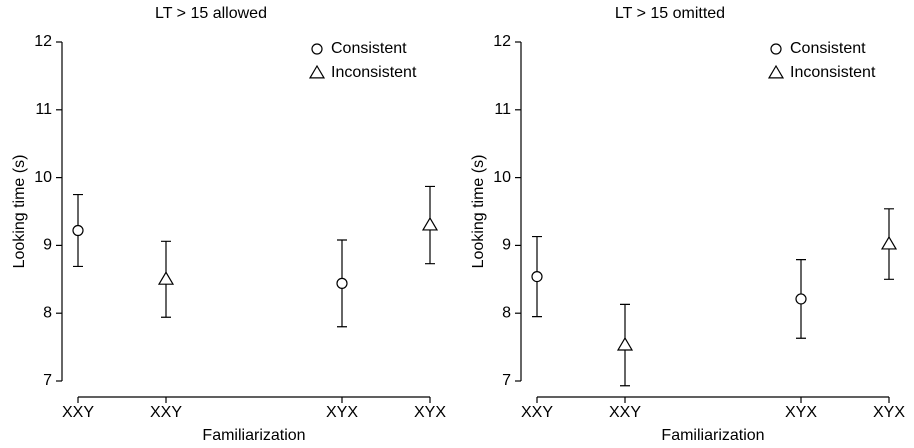  Describe the element at coordinates (211, 13) in the screenshot. I see `chart-title: LT > 15 allowed` at that location.